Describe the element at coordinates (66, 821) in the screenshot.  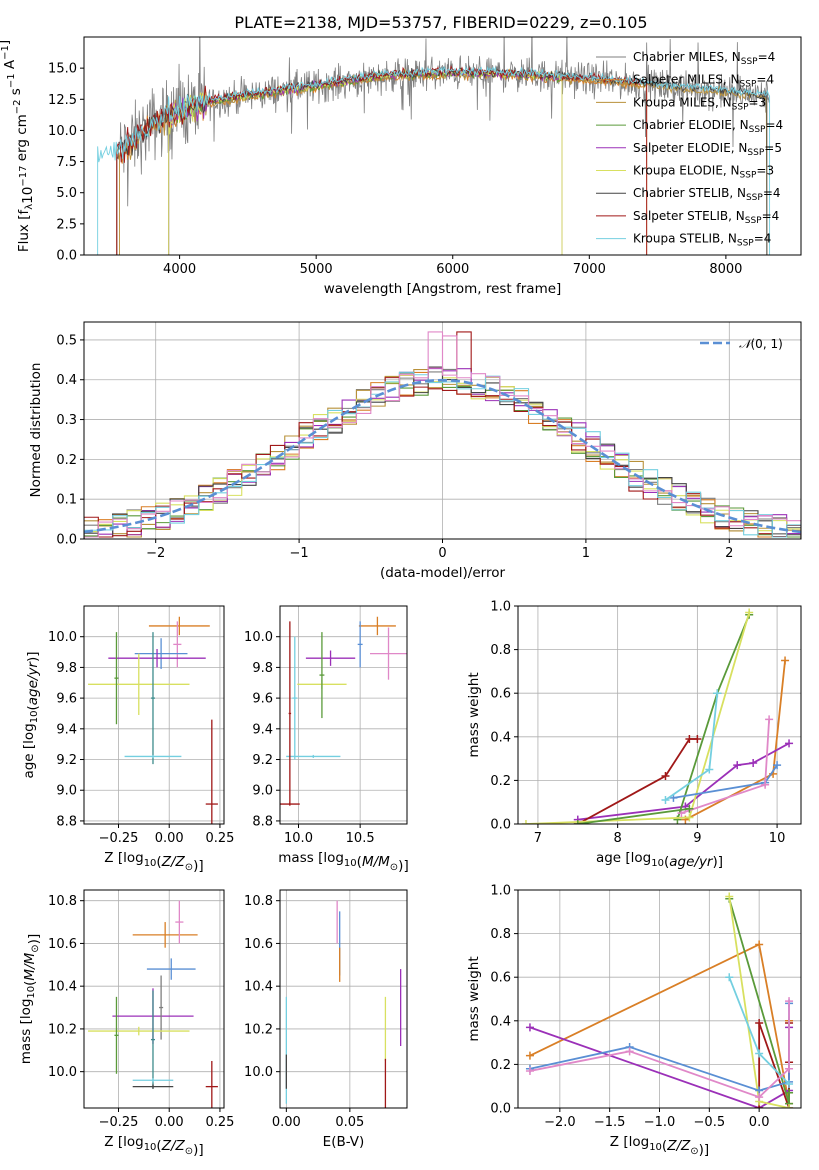
I see `y-tick-label: 8.8` at that location.